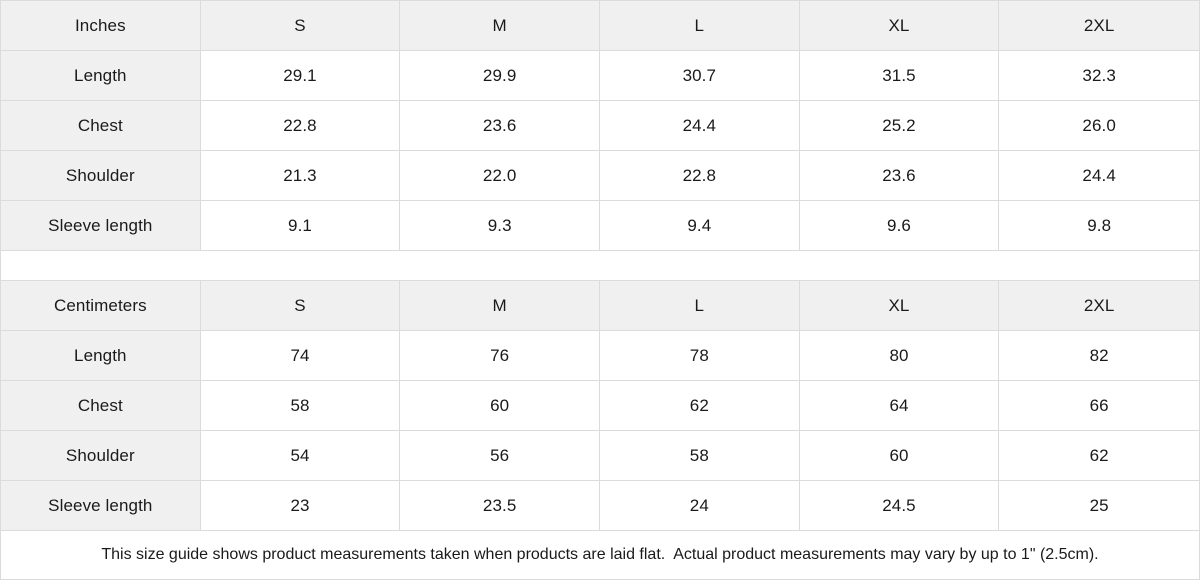 The width and height of the screenshot is (1200, 580). What do you see at coordinates (1099, 76) in the screenshot?
I see `table-cell: 32.3` at bounding box center [1099, 76].